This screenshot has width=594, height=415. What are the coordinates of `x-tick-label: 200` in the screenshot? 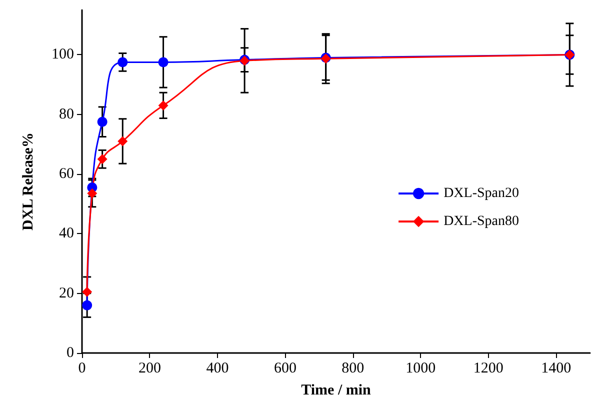 It's located at (149, 368).